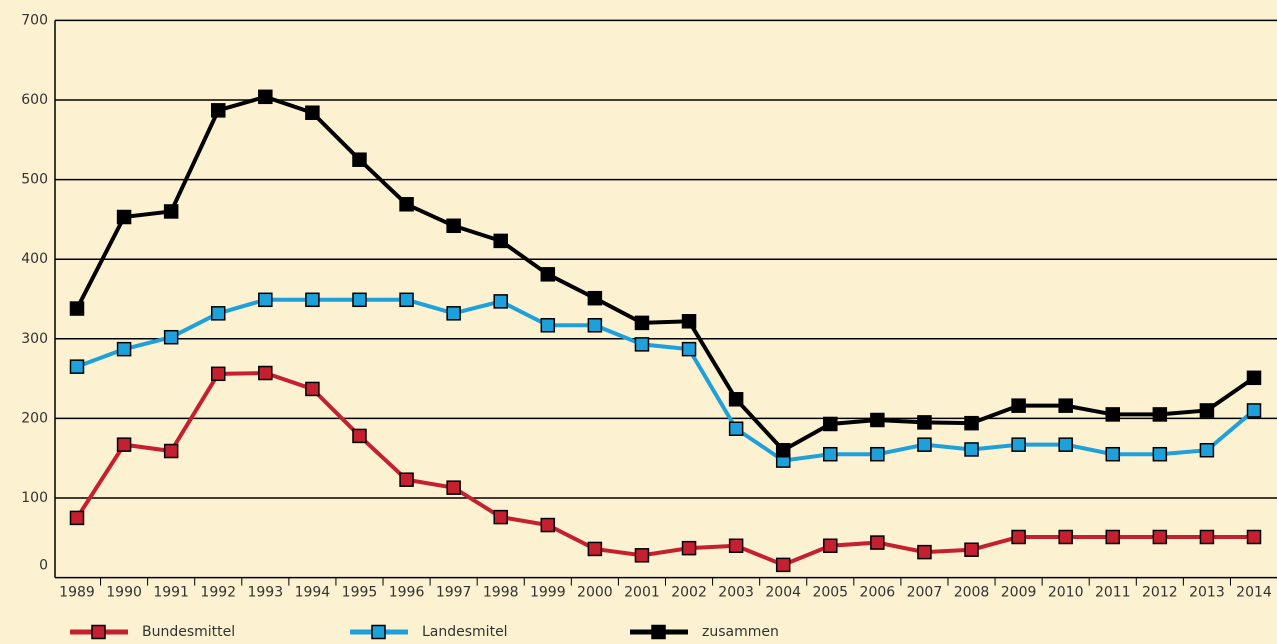 Image resolution: width=1277 pixels, height=644 pixels. What do you see at coordinates (34, 180) in the screenshot?
I see `y-tick-label: 500` at bounding box center [34, 180].